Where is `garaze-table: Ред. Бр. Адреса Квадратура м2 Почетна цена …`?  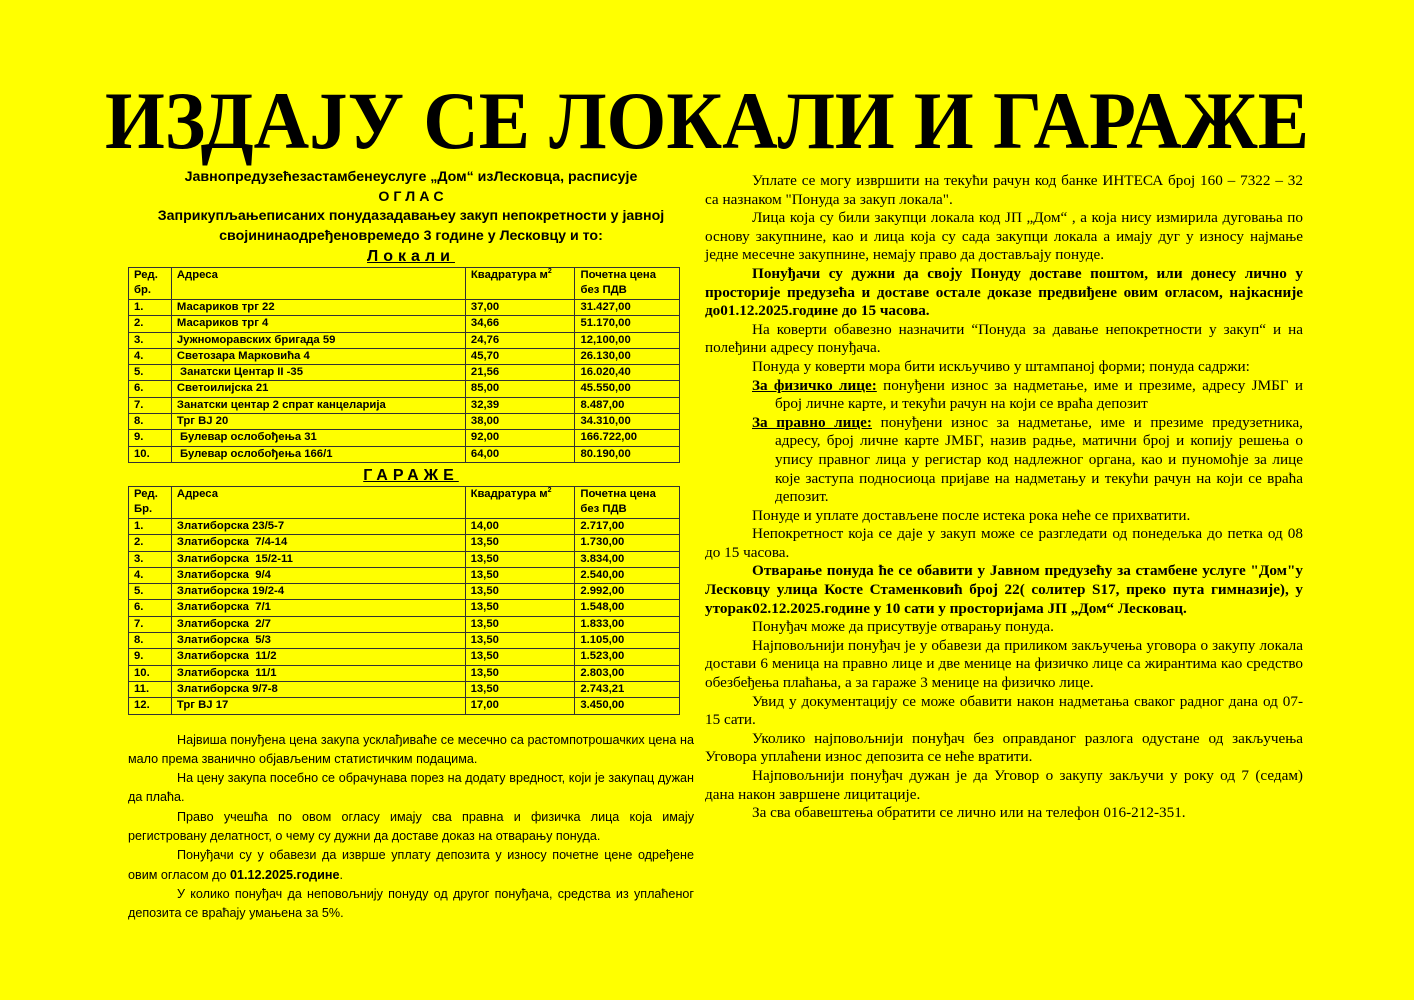 garaze-table: Ред. Бр. Адреса Квадратура м2 Почетна цена … is located at coordinates (404, 600).